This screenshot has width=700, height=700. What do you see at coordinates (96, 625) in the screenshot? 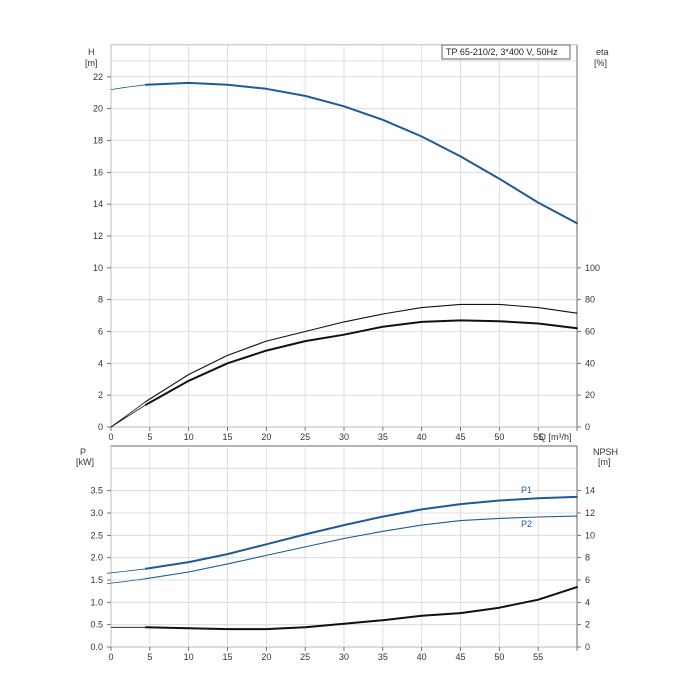
I see `y-left-tick-label: 0.5` at bounding box center [96, 625].